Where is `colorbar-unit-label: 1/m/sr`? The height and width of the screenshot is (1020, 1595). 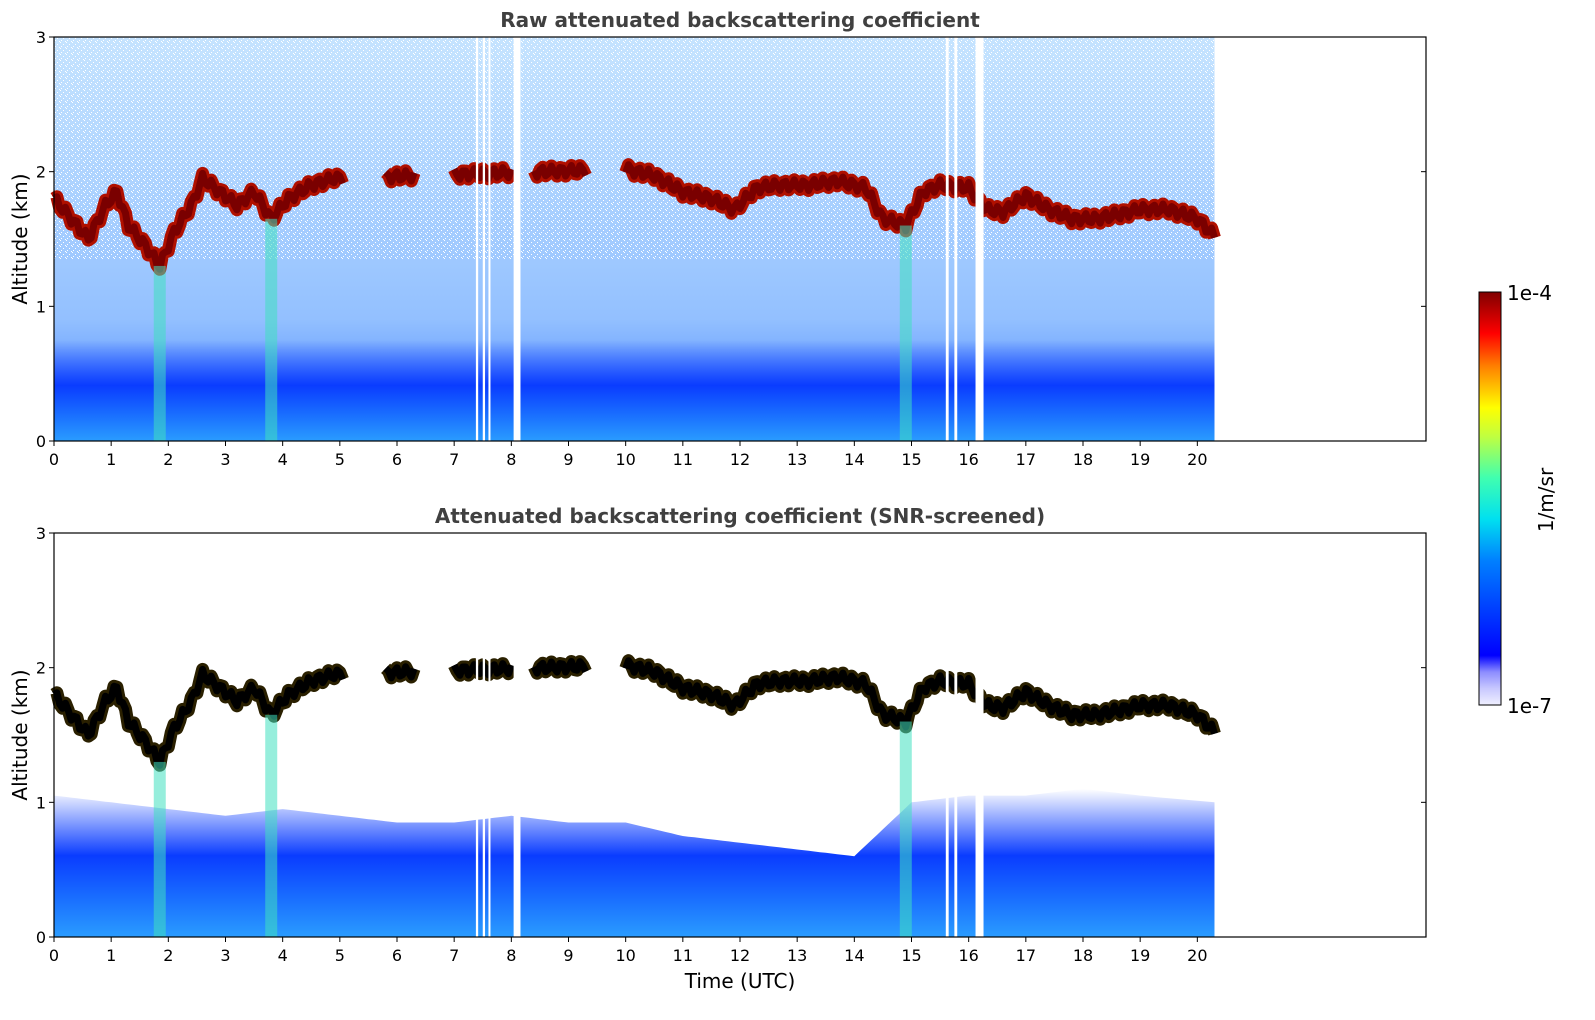 colorbar-unit-label: 1/m/sr is located at coordinates (1546, 499).